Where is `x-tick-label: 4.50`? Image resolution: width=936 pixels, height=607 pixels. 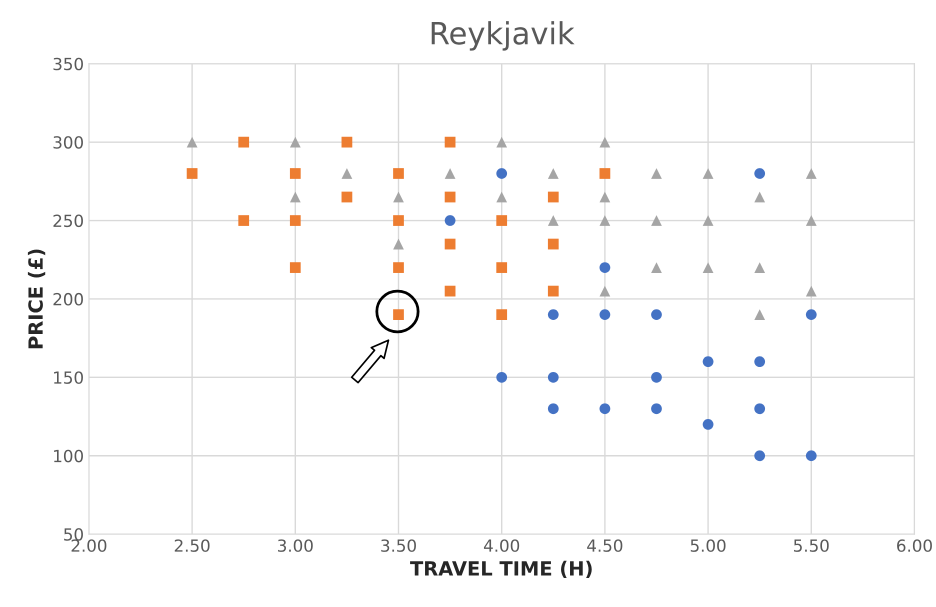
x-tick-label: 4.50 is located at coordinates (604, 545).